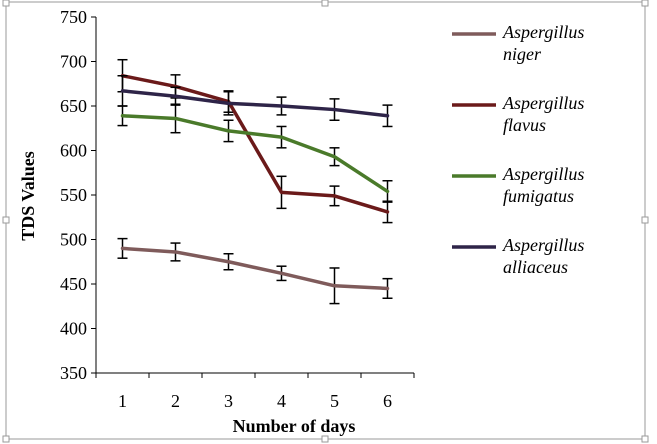 The image size is (657, 444). What do you see at coordinates (535, 267) in the screenshot?
I see `legend-label: alliaceus` at bounding box center [535, 267].